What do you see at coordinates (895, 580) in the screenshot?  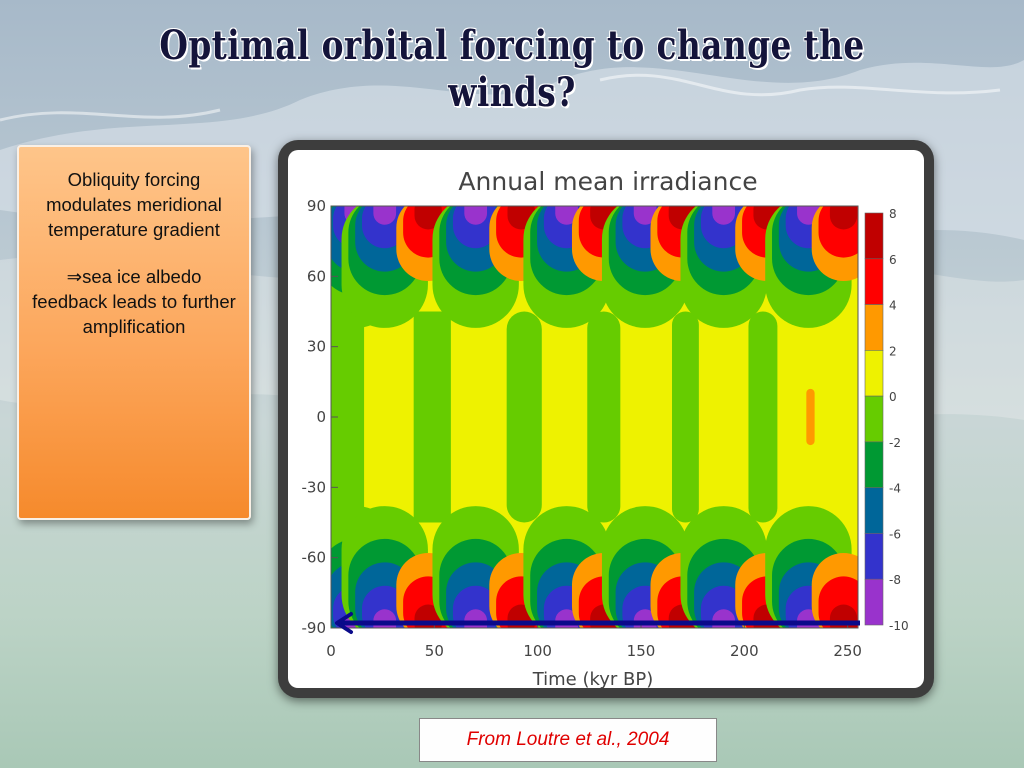 I see `colorbar-level-label: -8` at bounding box center [895, 580].